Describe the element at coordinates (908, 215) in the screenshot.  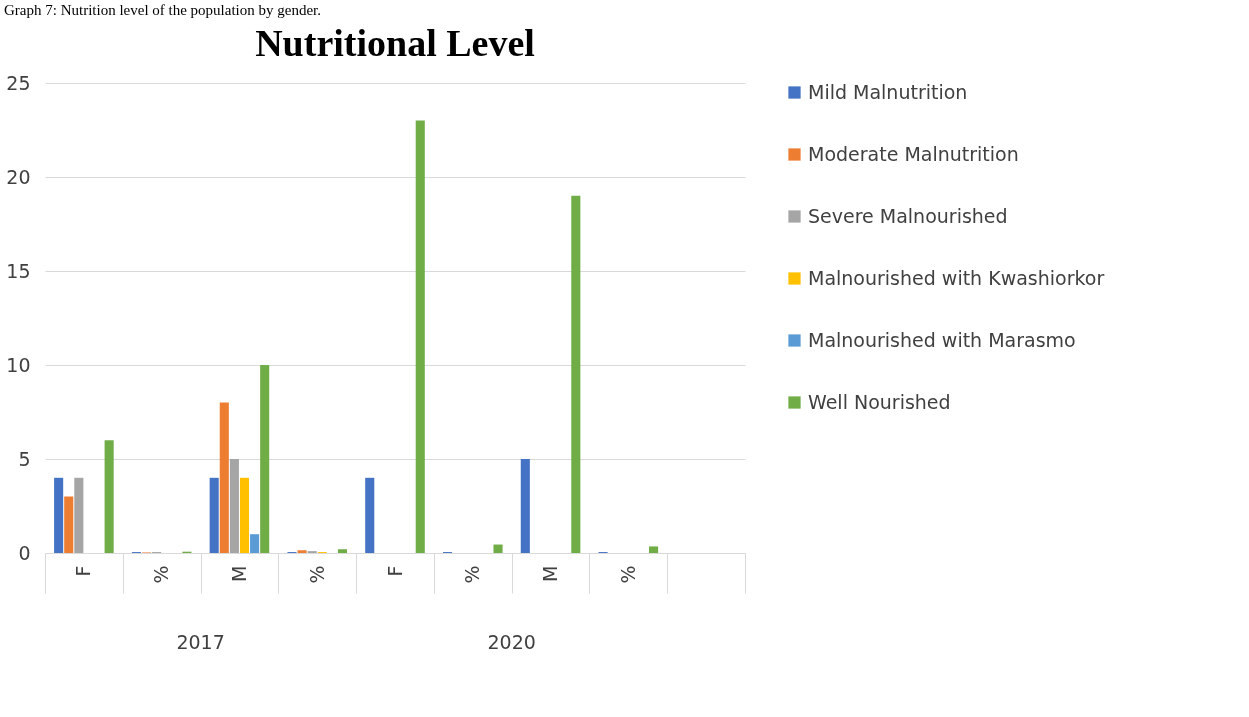
I see `legend-label: Severe Malnourished` at that location.